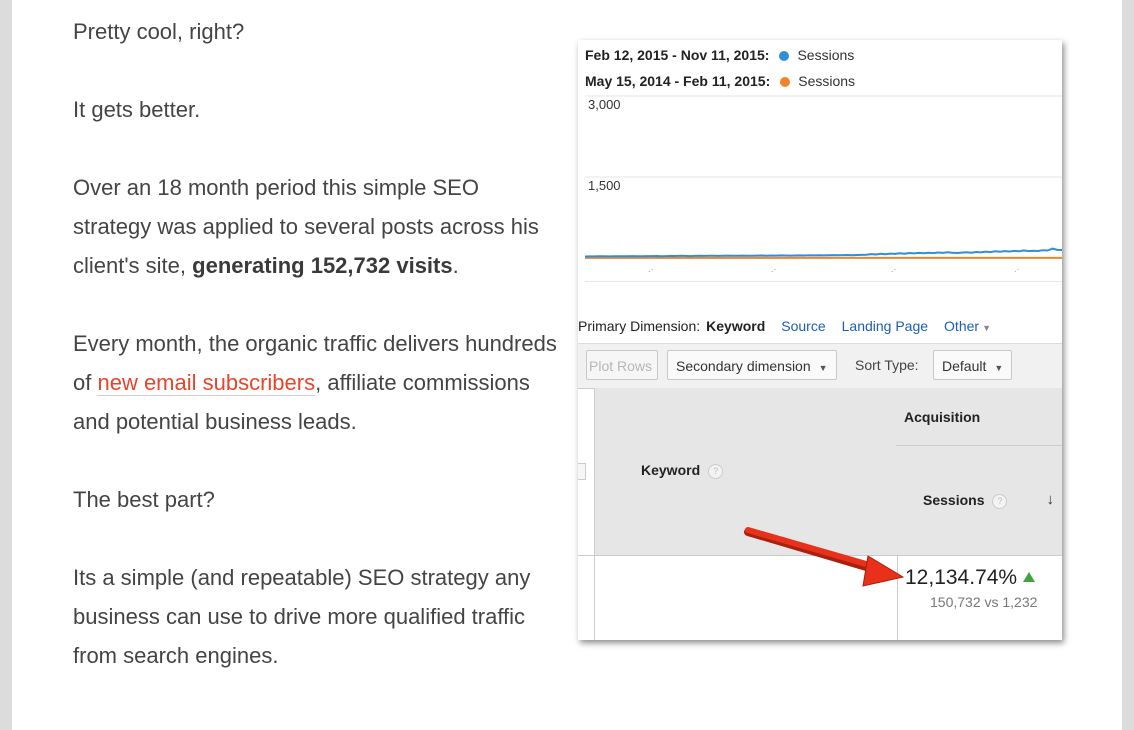 The height and width of the screenshot is (730, 1134). Describe the element at coordinates (159, 31) in the screenshot. I see `paragraph-1: Pretty cool, right?` at that location.